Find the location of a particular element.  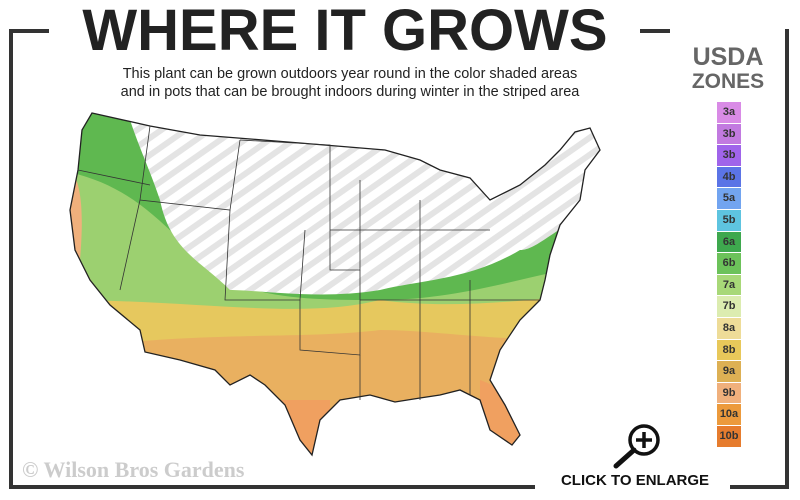

zone-swatch-5a: 5a is located at coordinates (729, 198).